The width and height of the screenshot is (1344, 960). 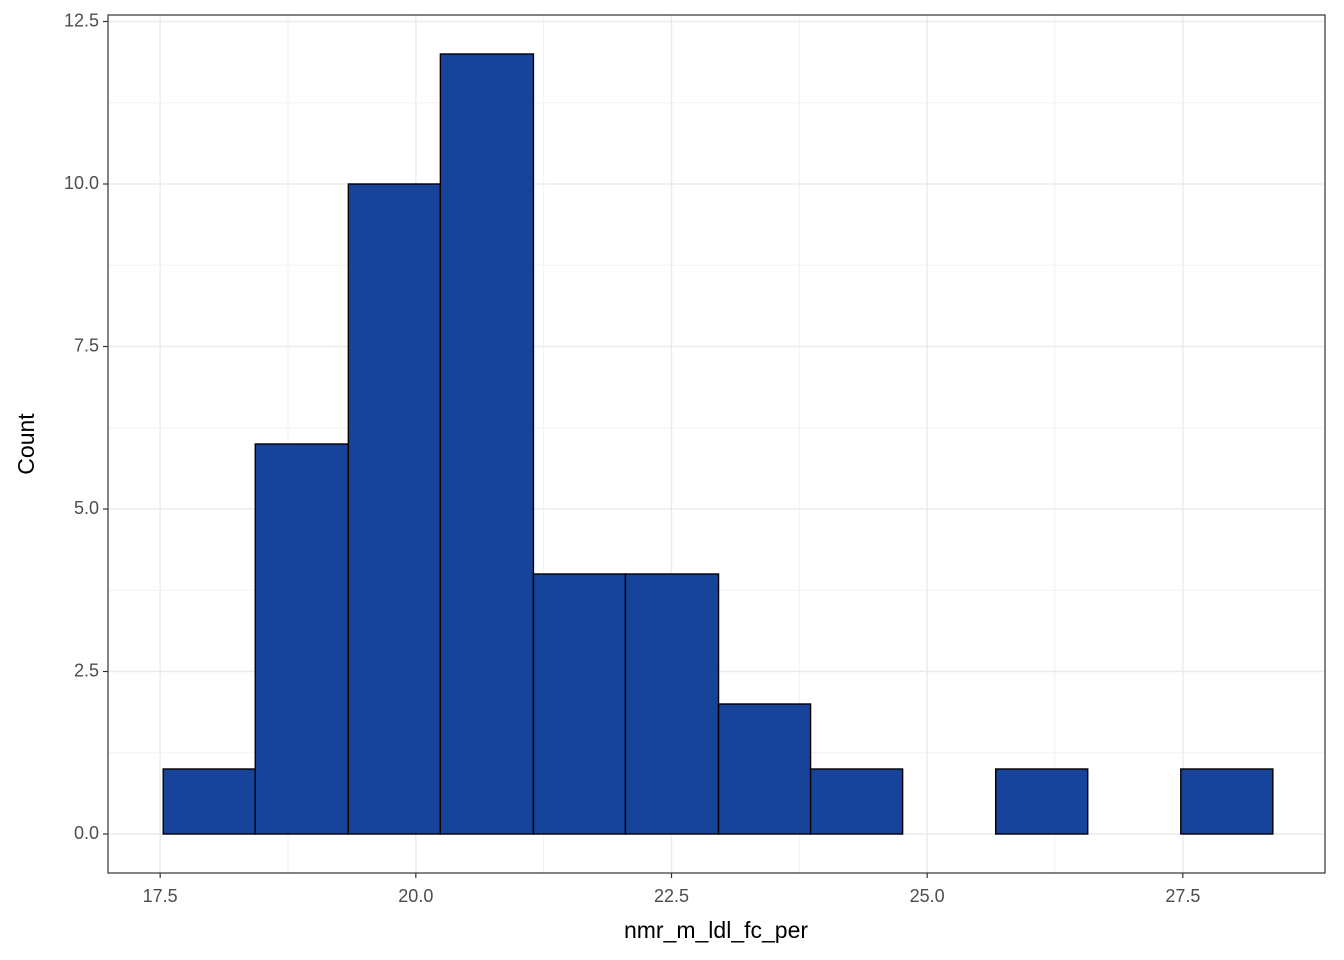 What do you see at coordinates (86, 508) in the screenshot?
I see `y-tick-label: 5.0` at bounding box center [86, 508].